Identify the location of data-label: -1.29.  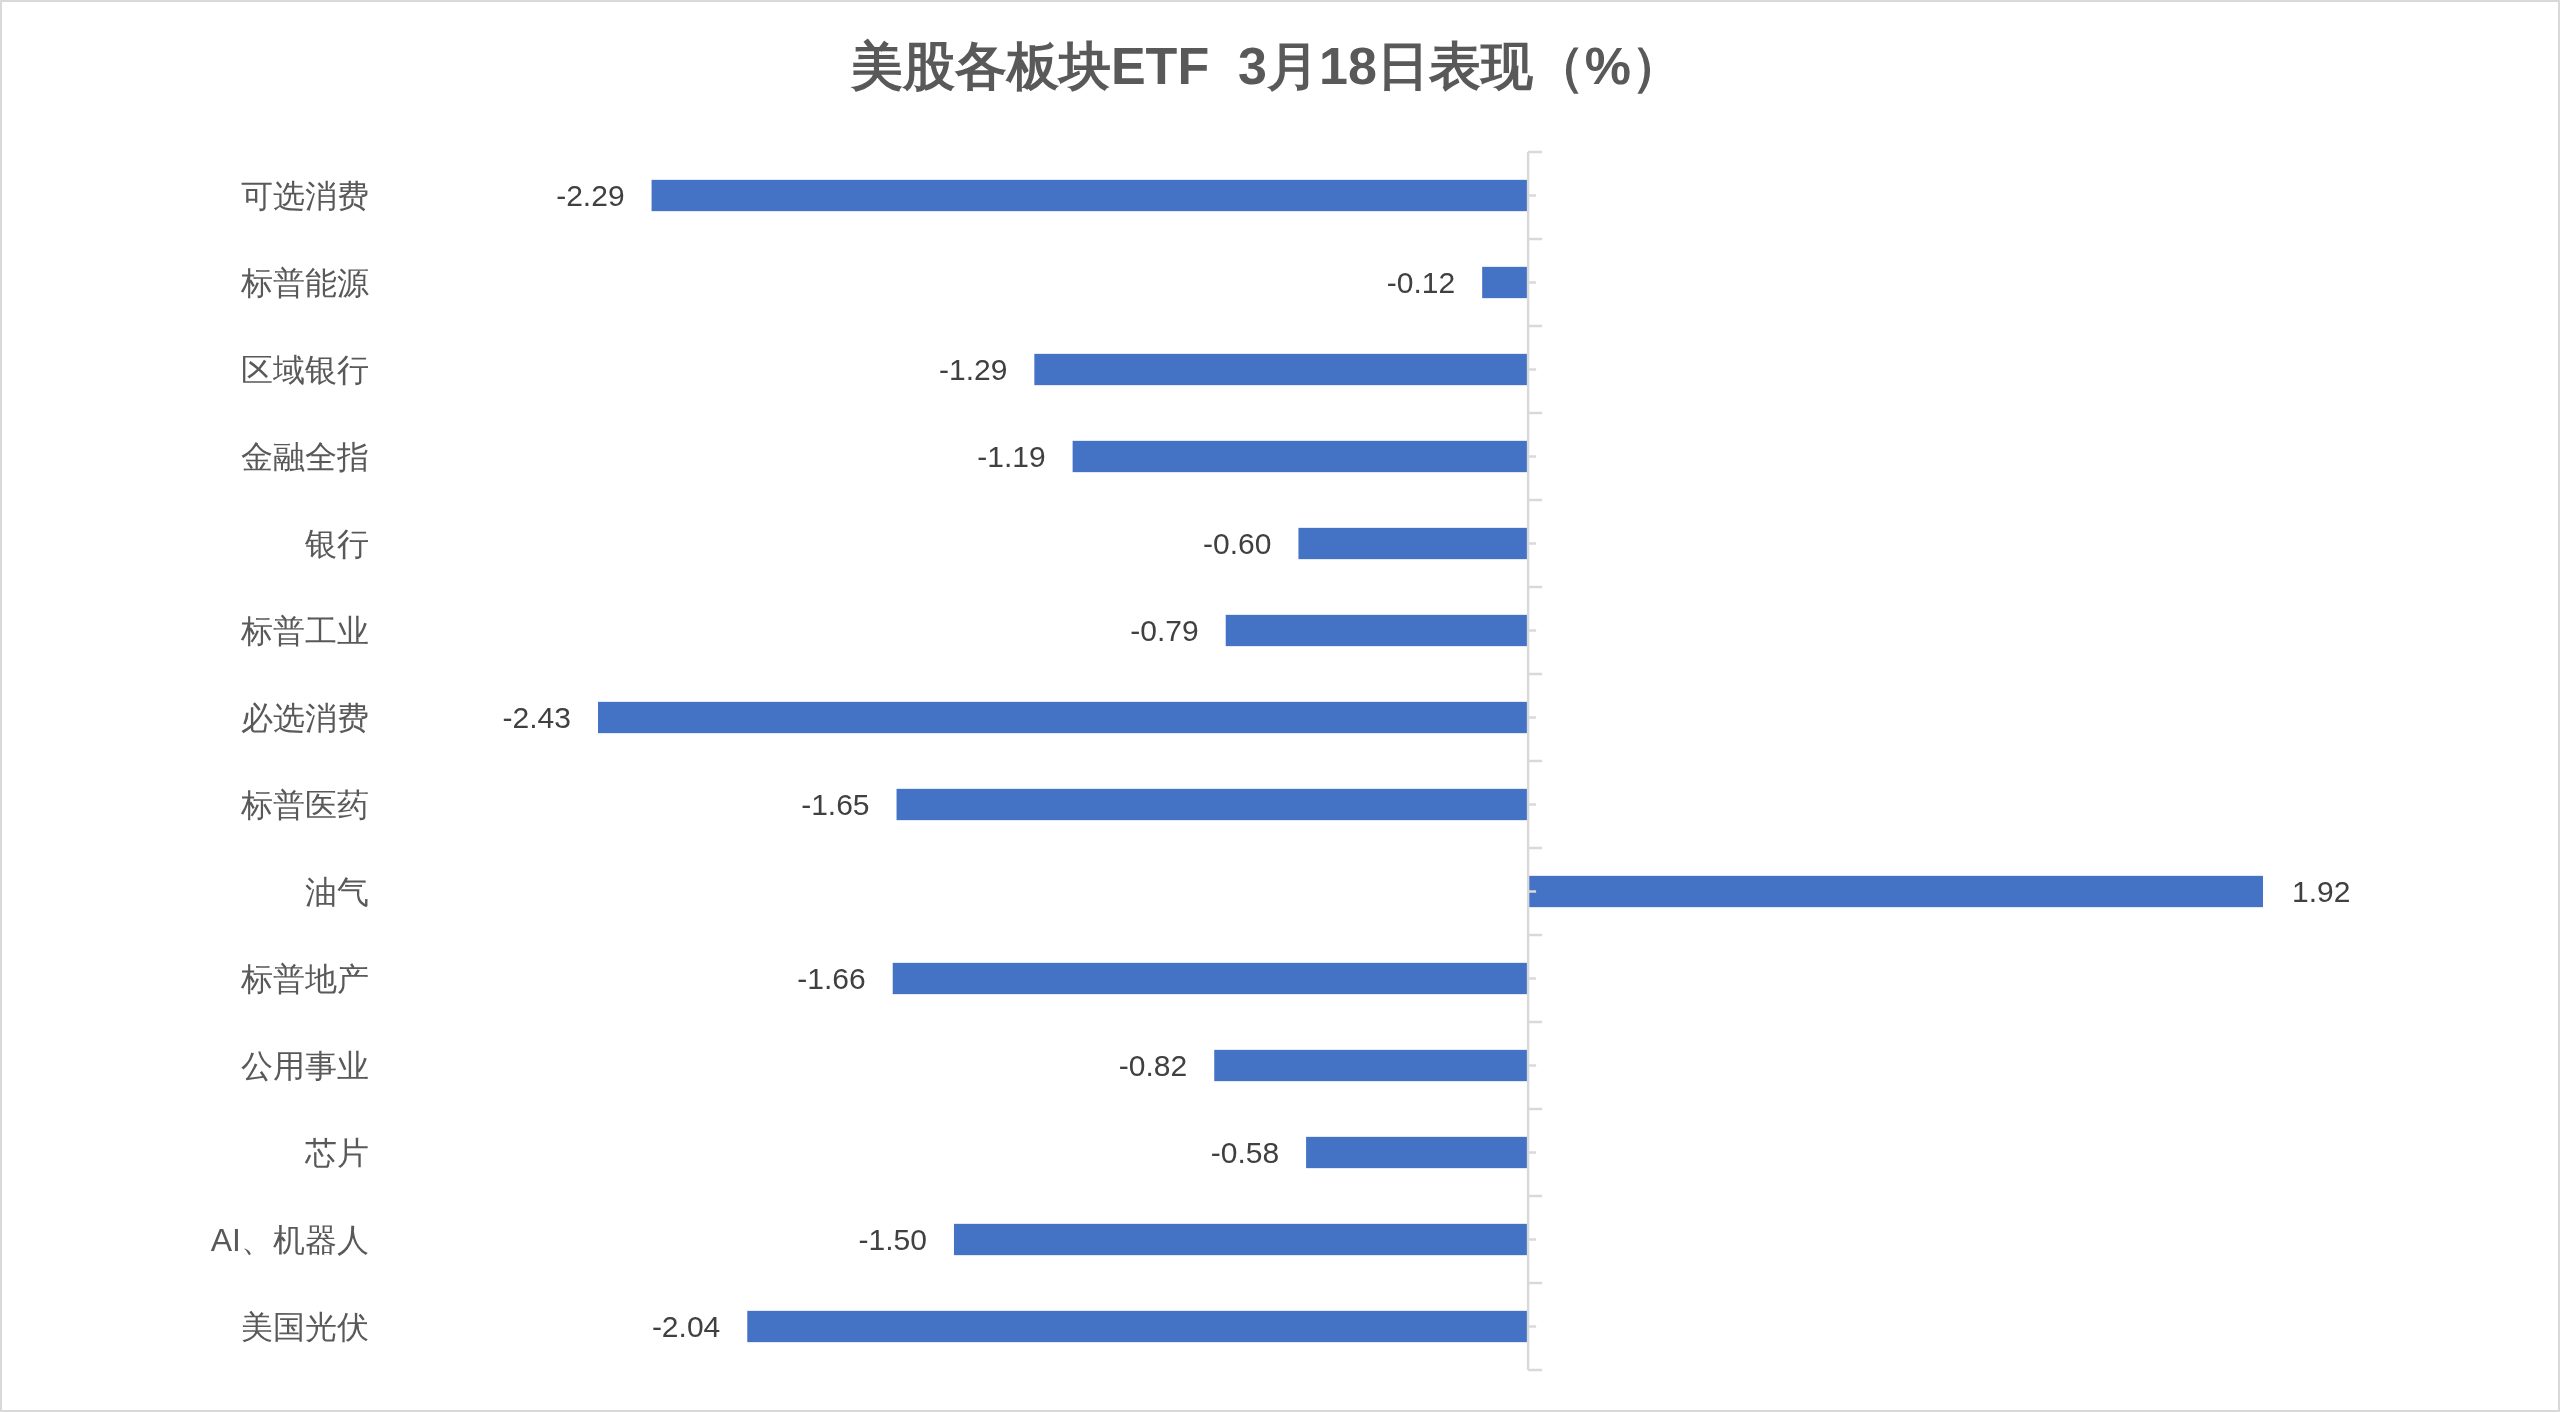
(973, 369).